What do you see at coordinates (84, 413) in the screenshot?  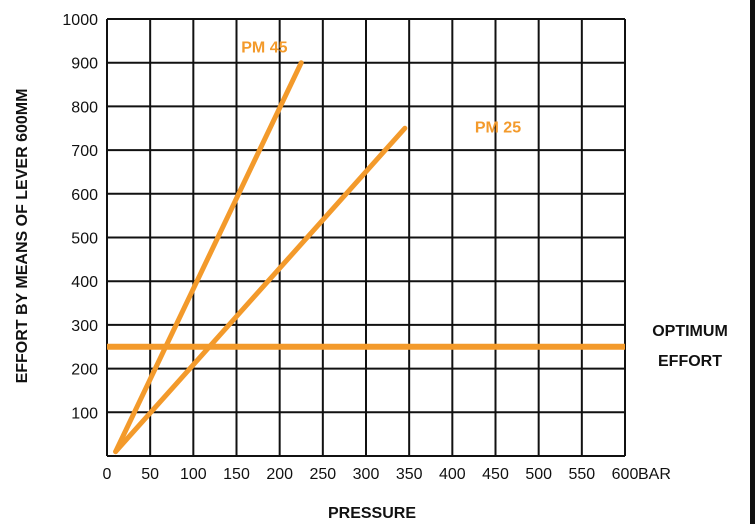 I see `y-tick-label: 100` at bounding box center [84, 413].